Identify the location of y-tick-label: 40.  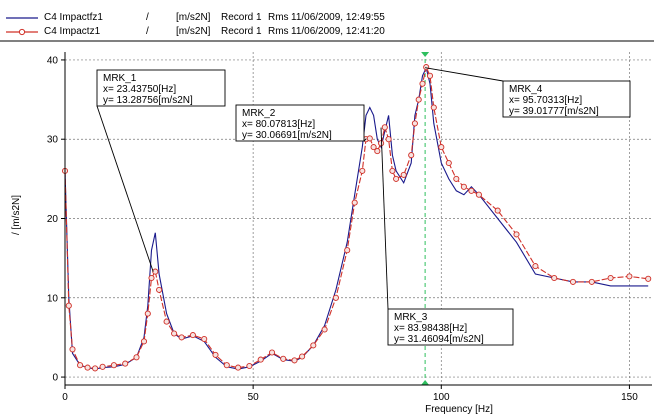
(53, 60).